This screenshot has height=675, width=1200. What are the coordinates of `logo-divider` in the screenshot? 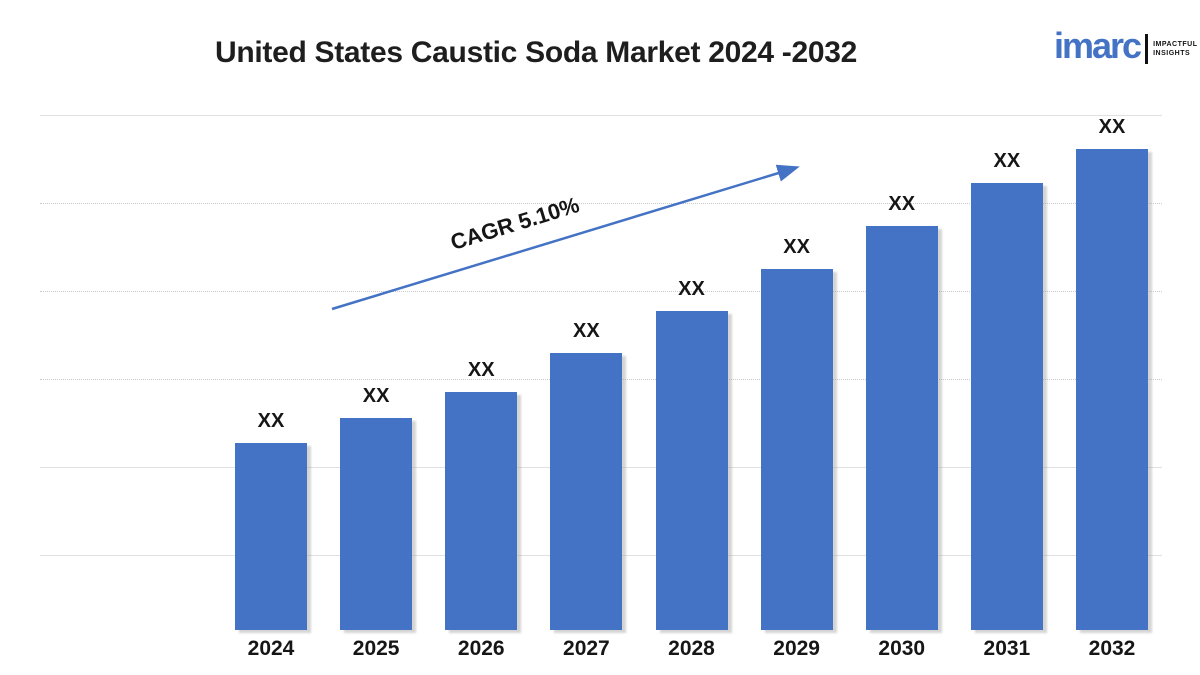 It's located at (1147, 49).